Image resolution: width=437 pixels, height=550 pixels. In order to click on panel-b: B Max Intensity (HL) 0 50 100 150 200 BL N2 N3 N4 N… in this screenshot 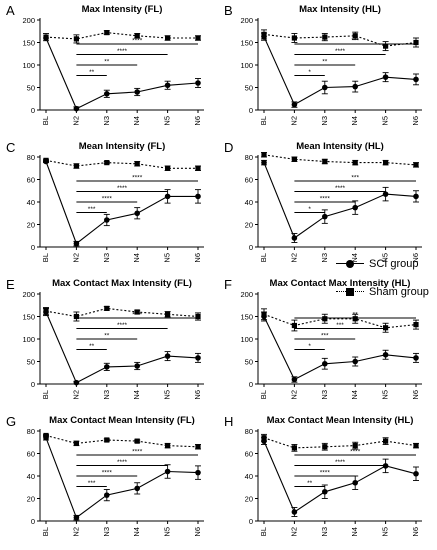, I will do `click(323, 64)`.